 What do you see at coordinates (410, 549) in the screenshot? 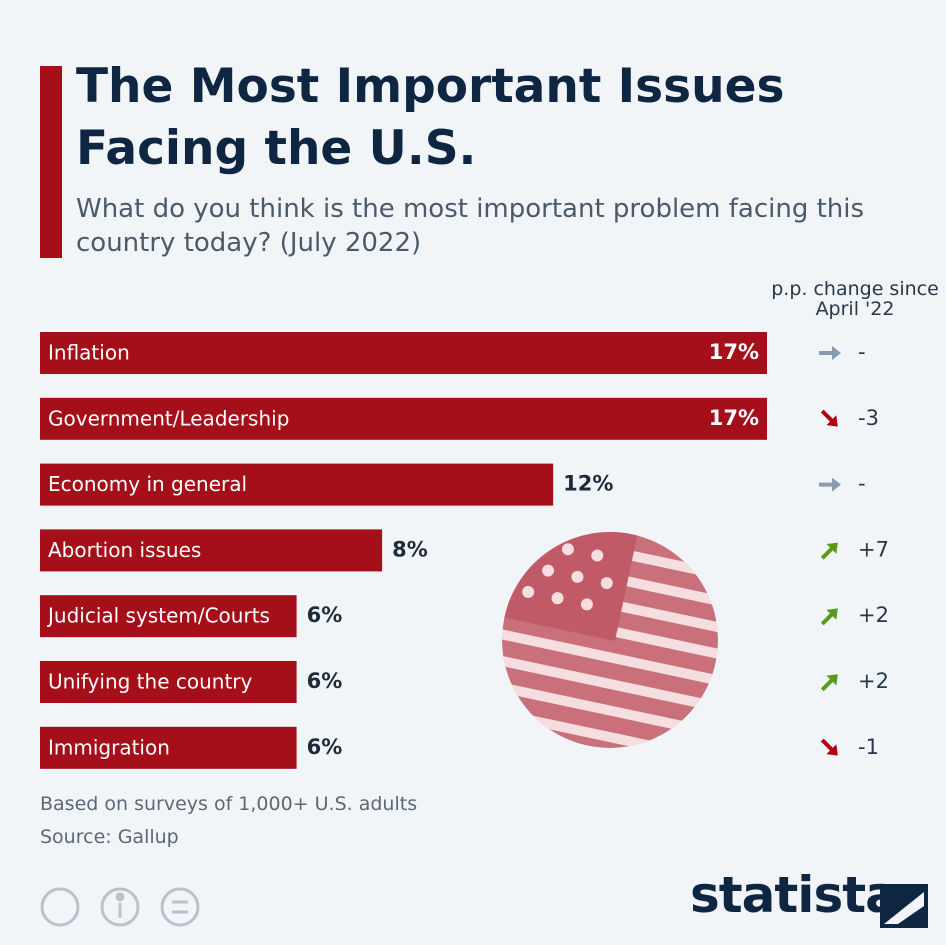
I see `value-label: 8%` at bounding box center [410, 549].